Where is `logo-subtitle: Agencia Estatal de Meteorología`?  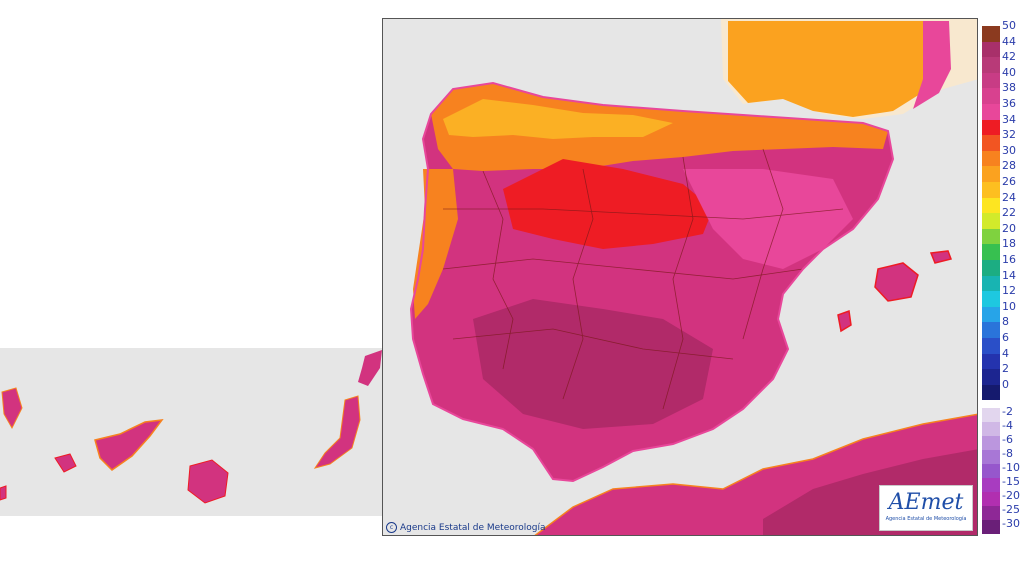 logo-subtitle: Agencia Estatal de Meteorología is located at coordinates (926, 519).